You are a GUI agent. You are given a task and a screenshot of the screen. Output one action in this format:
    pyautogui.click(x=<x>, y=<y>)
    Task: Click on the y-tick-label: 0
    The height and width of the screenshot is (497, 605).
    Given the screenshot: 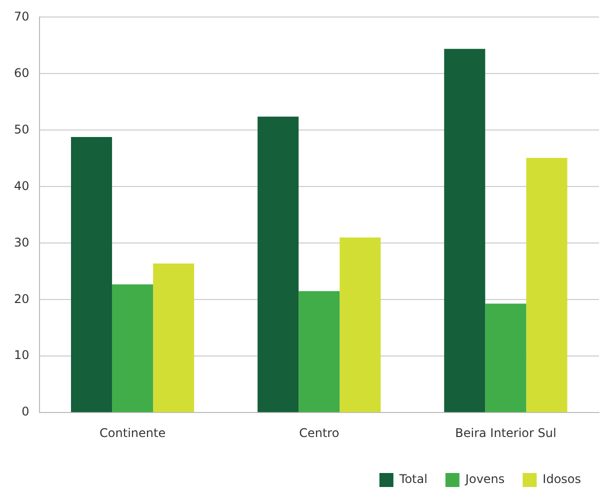 What is the action you would take?
    pyautogui.click(x=26, y=411)
    